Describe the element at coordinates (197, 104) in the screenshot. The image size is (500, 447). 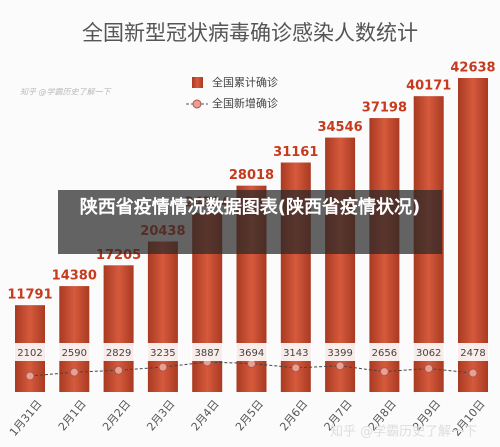
I see `legend-marker` at that location.